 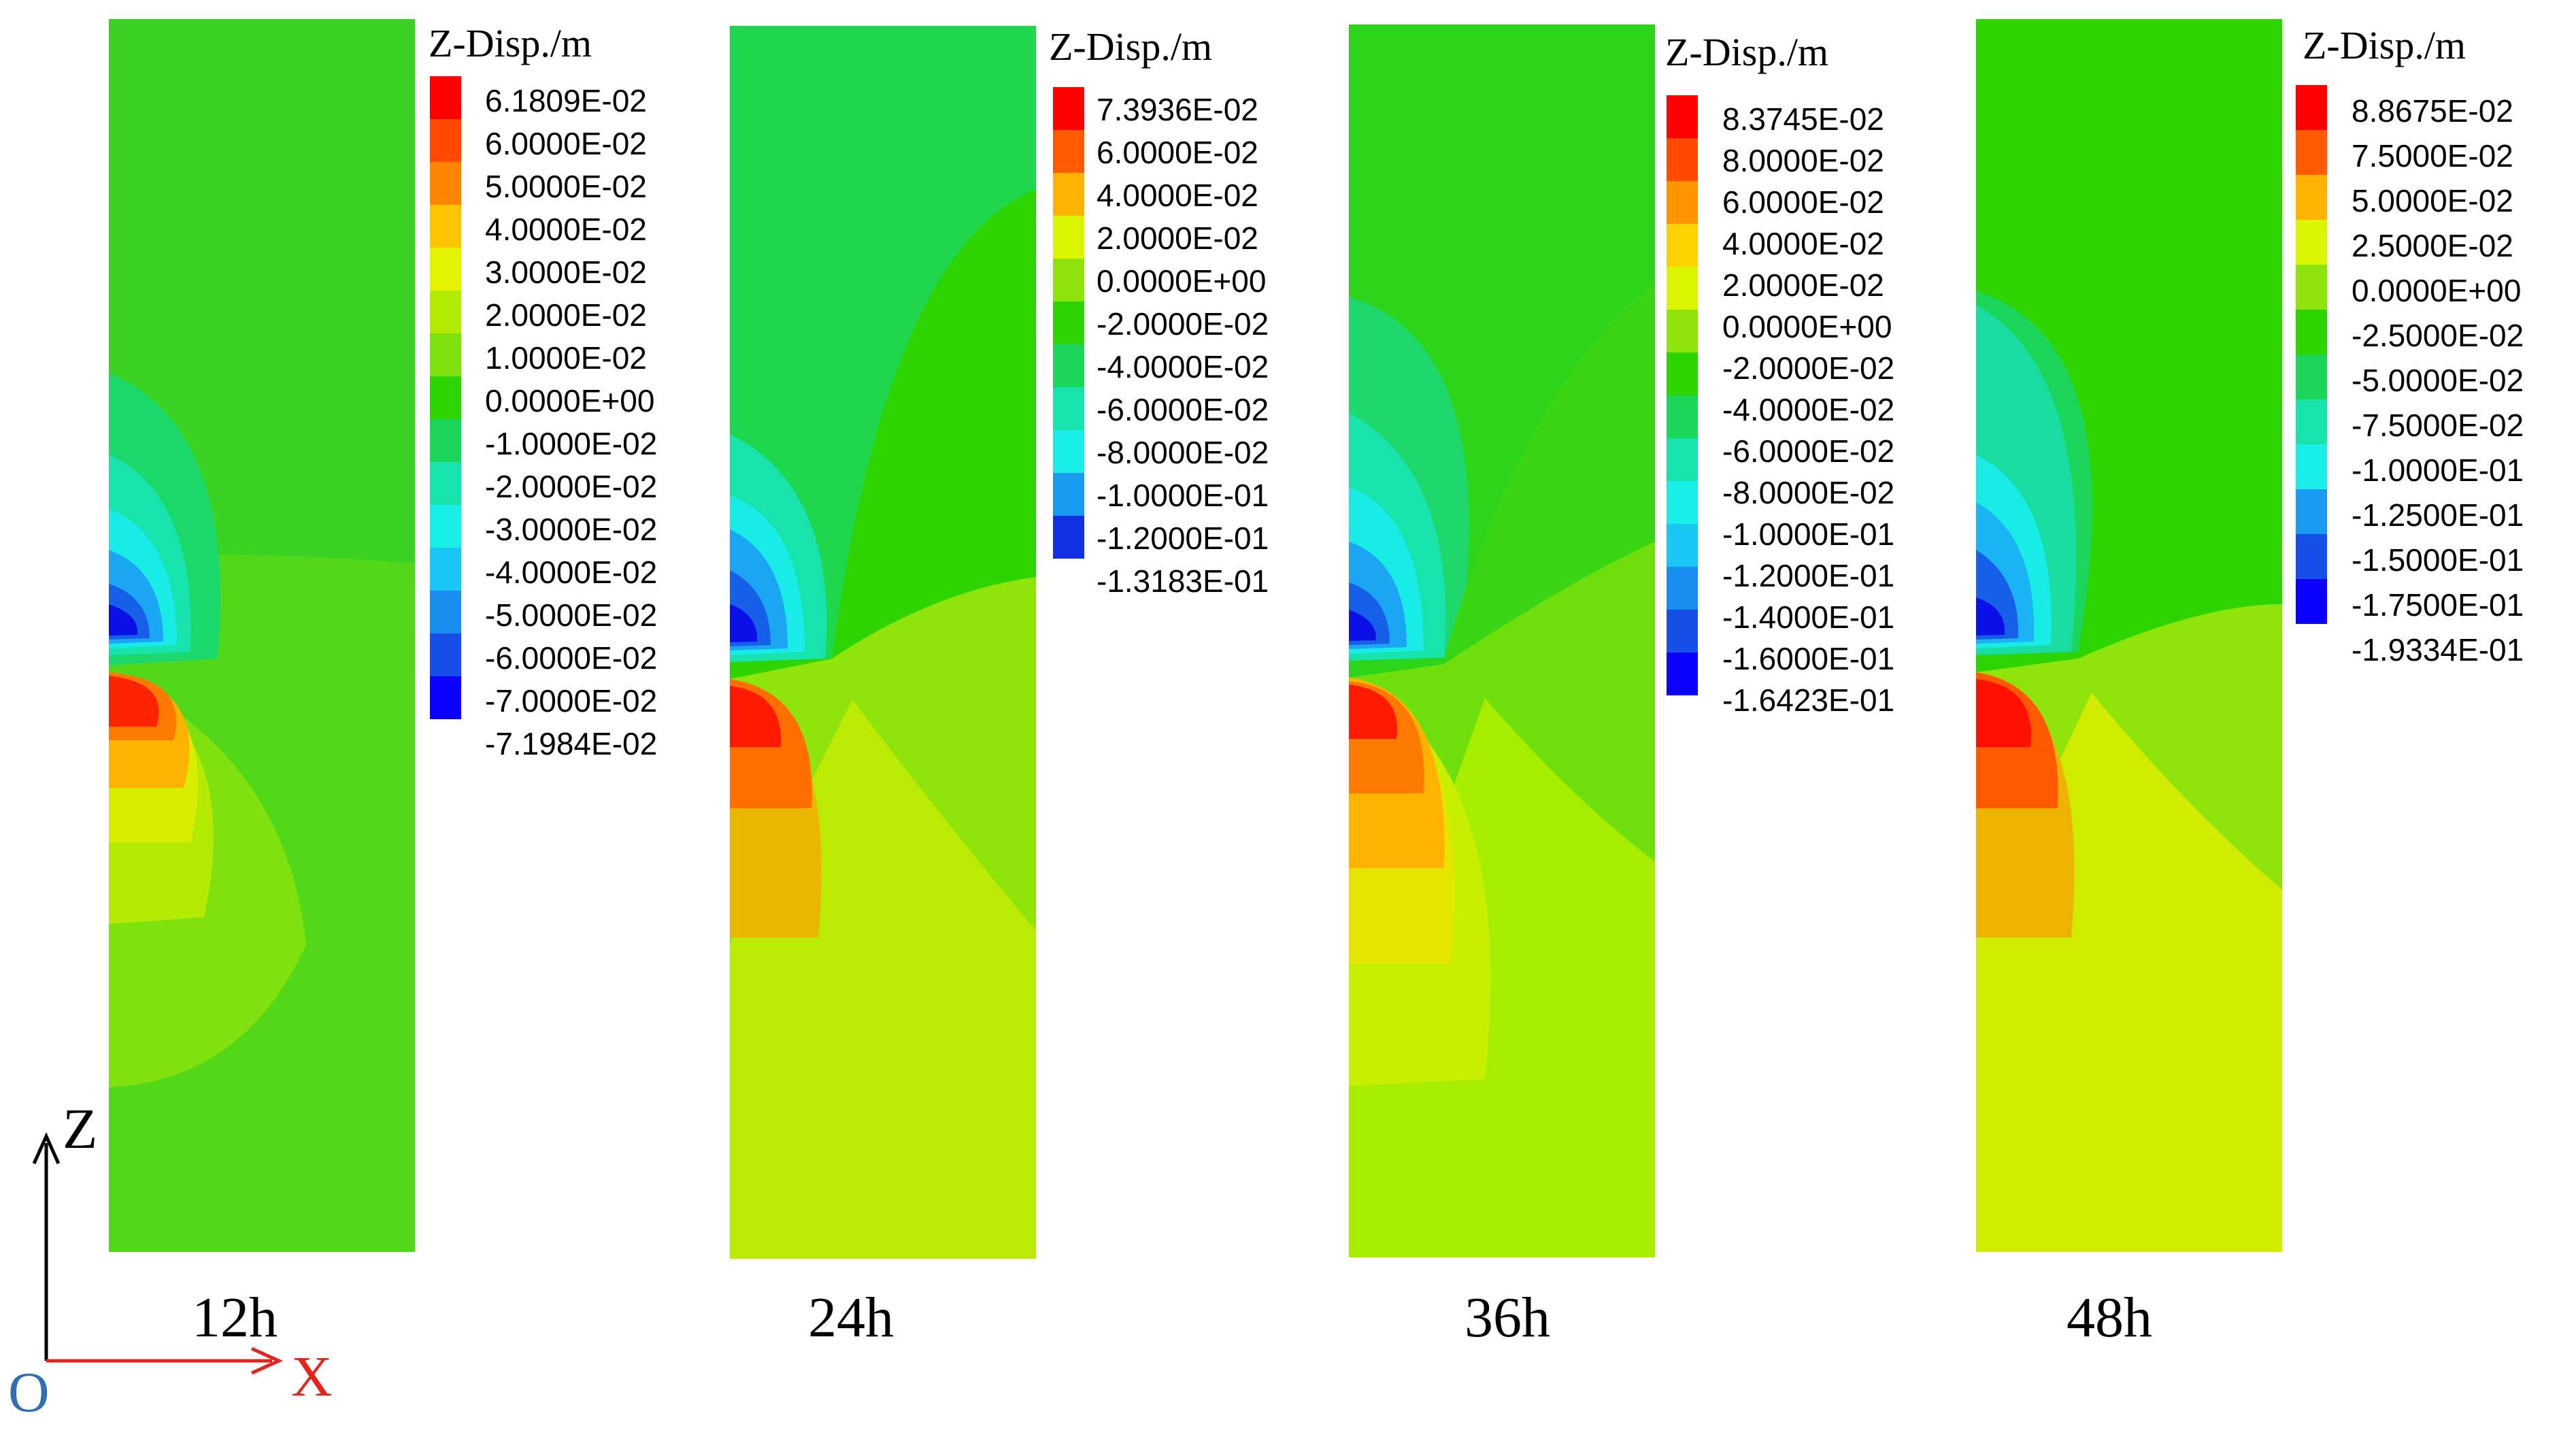 I want to click on legend-value: -7.0000E-02, so click(x=571, y=701).